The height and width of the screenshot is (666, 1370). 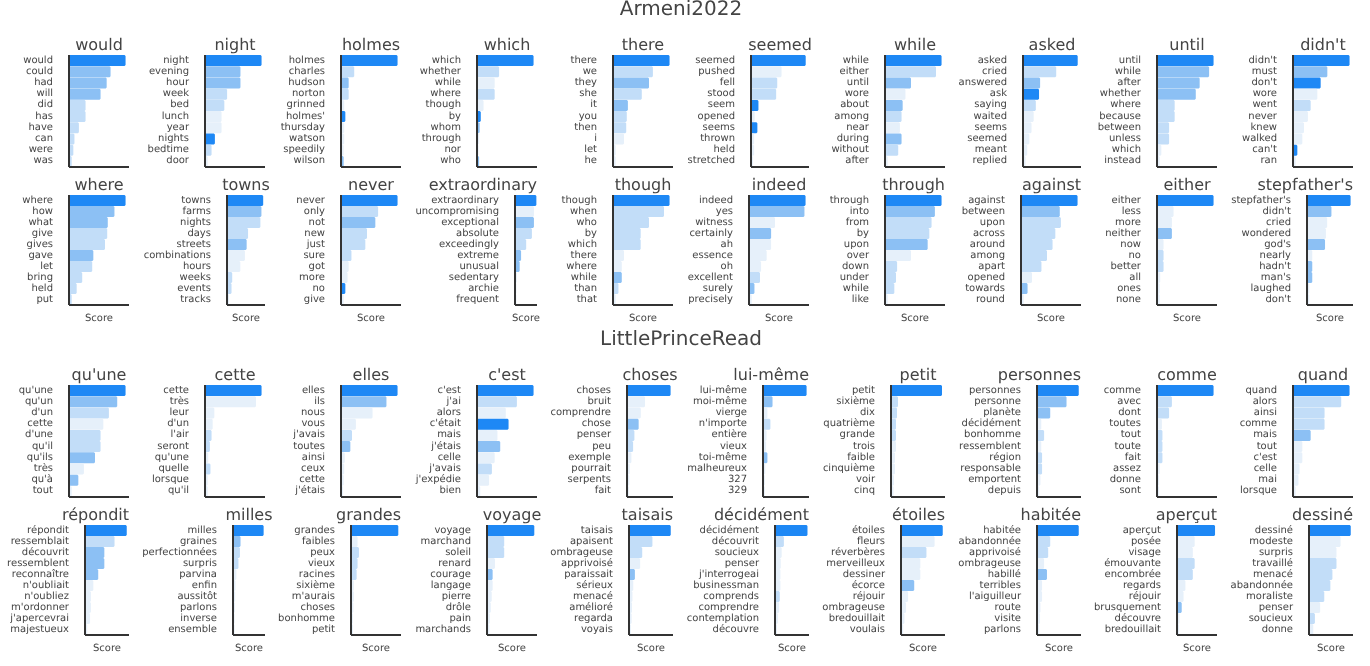 I want to click on chart-title: through, so click(x=914, y=185).